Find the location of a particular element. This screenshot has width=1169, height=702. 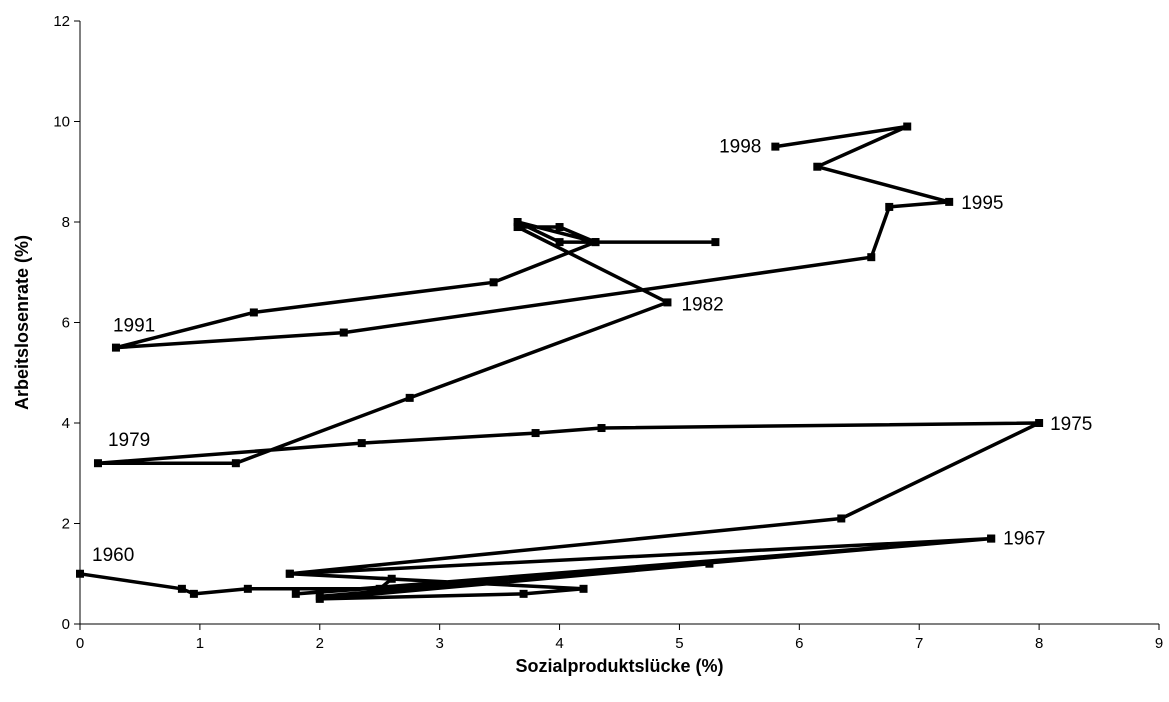

x-tick-label: 3 is located at coordinates (439, 643).